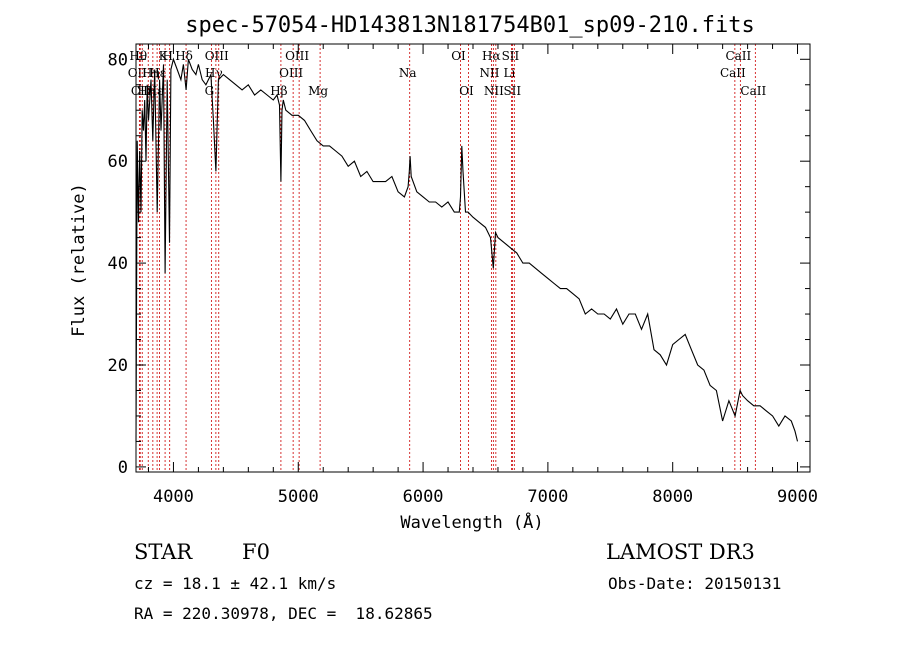 The height and width of the screenshot is (649, 900). What do you see at coordinates (510, 73) in the screenshot?
I see `spectral-line-label: Li` at bounding box center [510, 73].